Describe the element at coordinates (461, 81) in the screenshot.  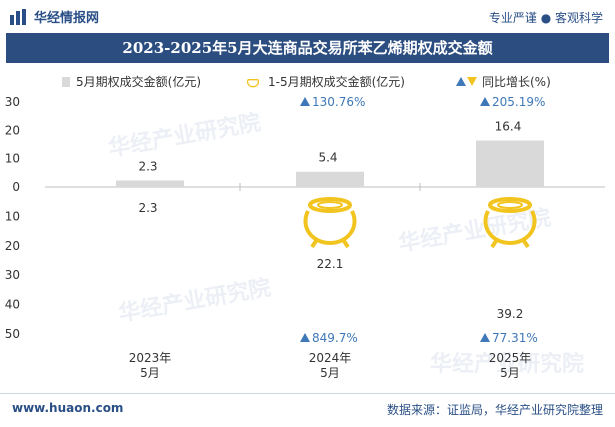
I see `legend-triangle-up-icon` at that location.